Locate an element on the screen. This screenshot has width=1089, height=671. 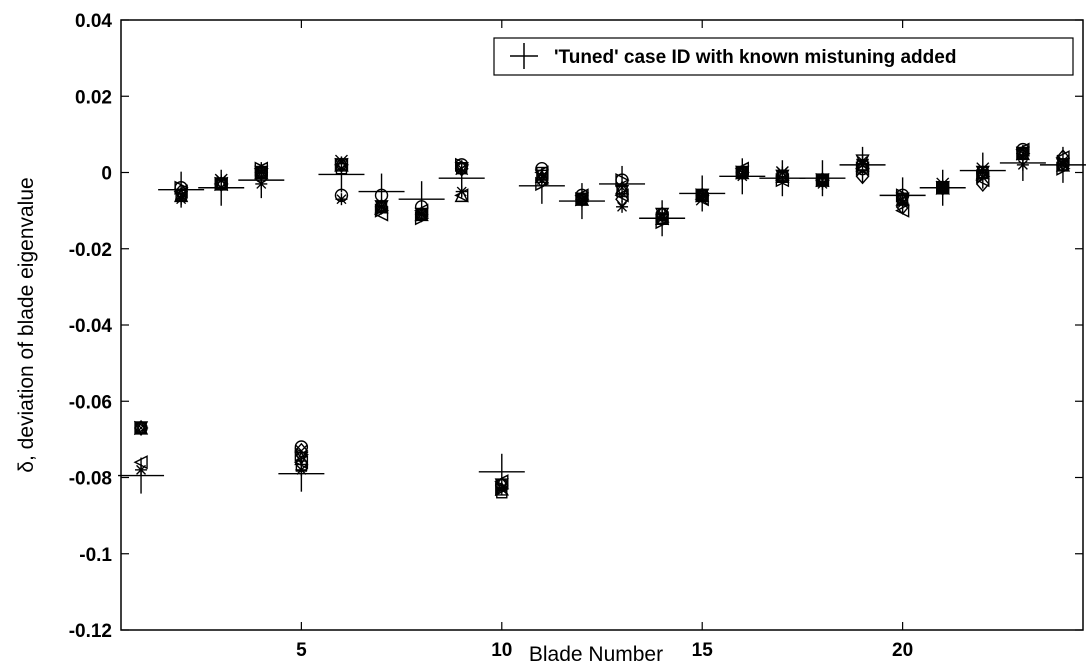
y-axis-label: δ, deviation of blade eigenvalue is located at coordinates (26, 324).